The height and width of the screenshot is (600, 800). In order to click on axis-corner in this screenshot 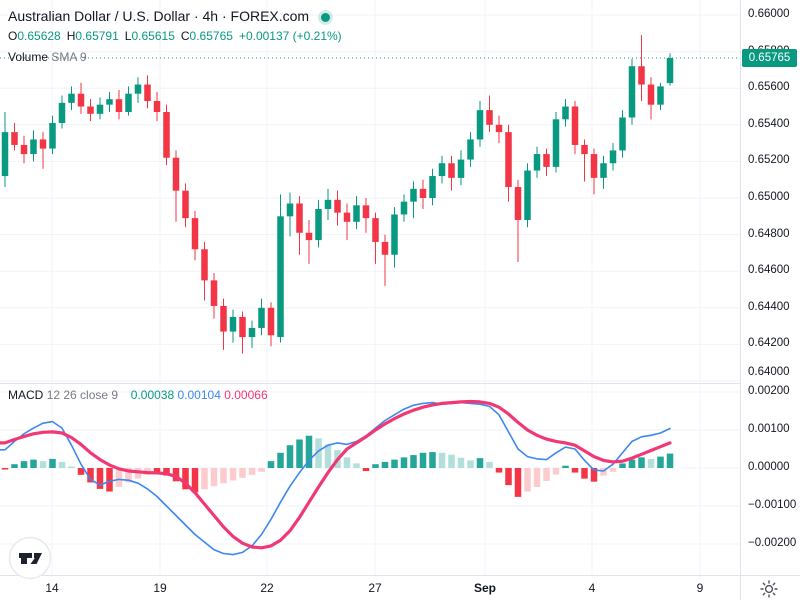, I will do `click(770, 587)`.